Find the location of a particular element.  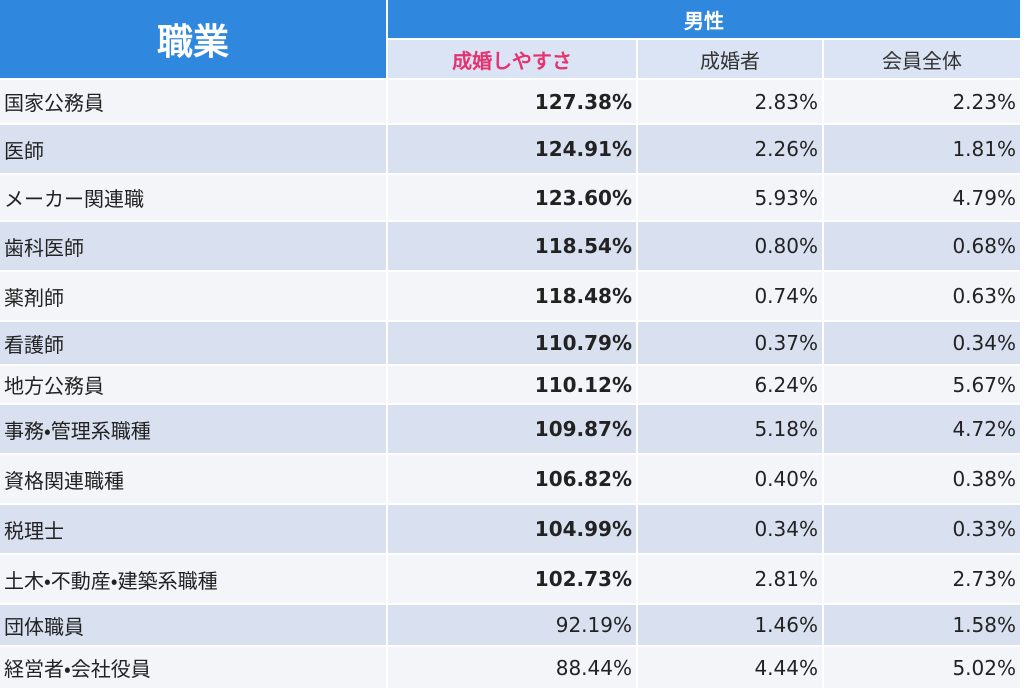

cell: 2.81% is located at coordinates (730, 579).